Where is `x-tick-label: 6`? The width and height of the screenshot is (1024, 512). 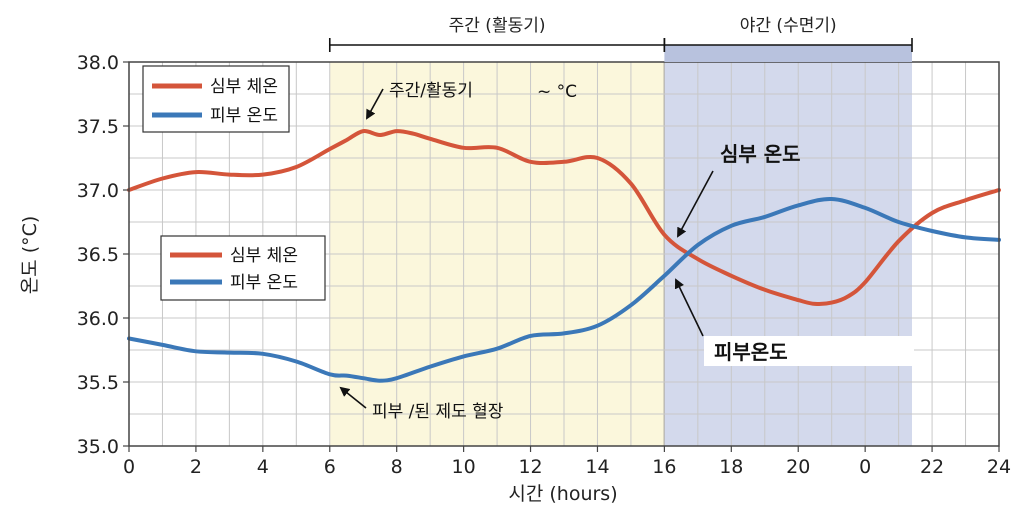 x-tick-label: 6 is located at coordinates (330, 467).